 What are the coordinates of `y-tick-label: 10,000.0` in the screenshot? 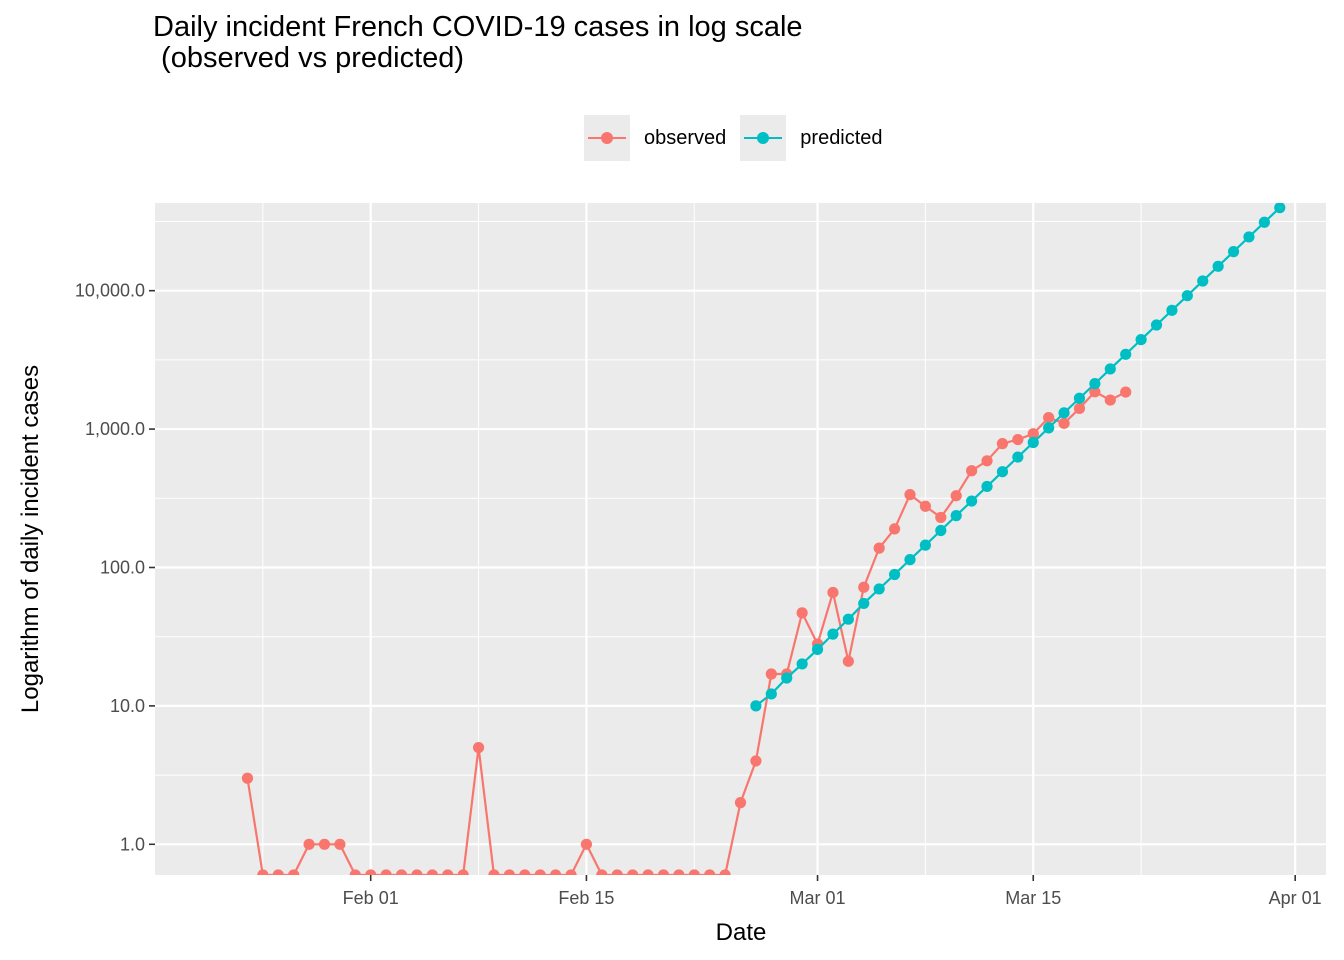 It's located at (110, 291).